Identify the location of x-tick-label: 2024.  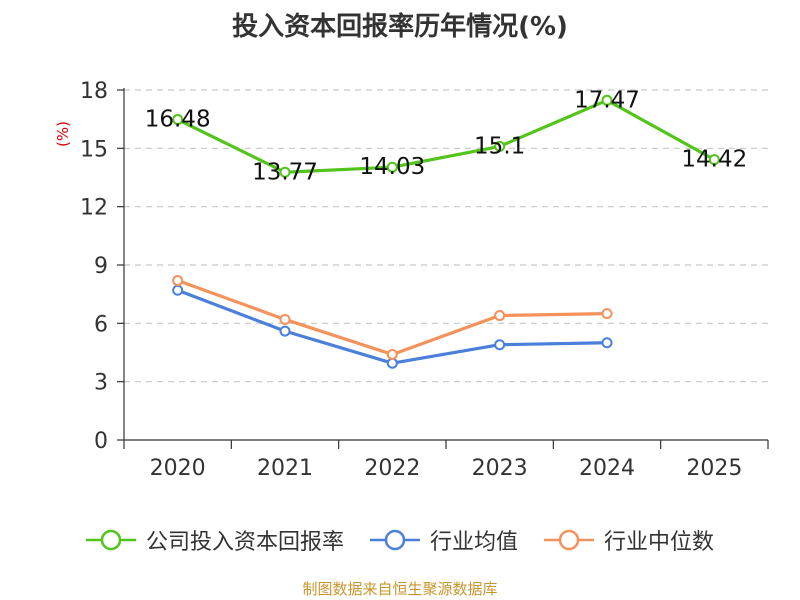
(607, 468).